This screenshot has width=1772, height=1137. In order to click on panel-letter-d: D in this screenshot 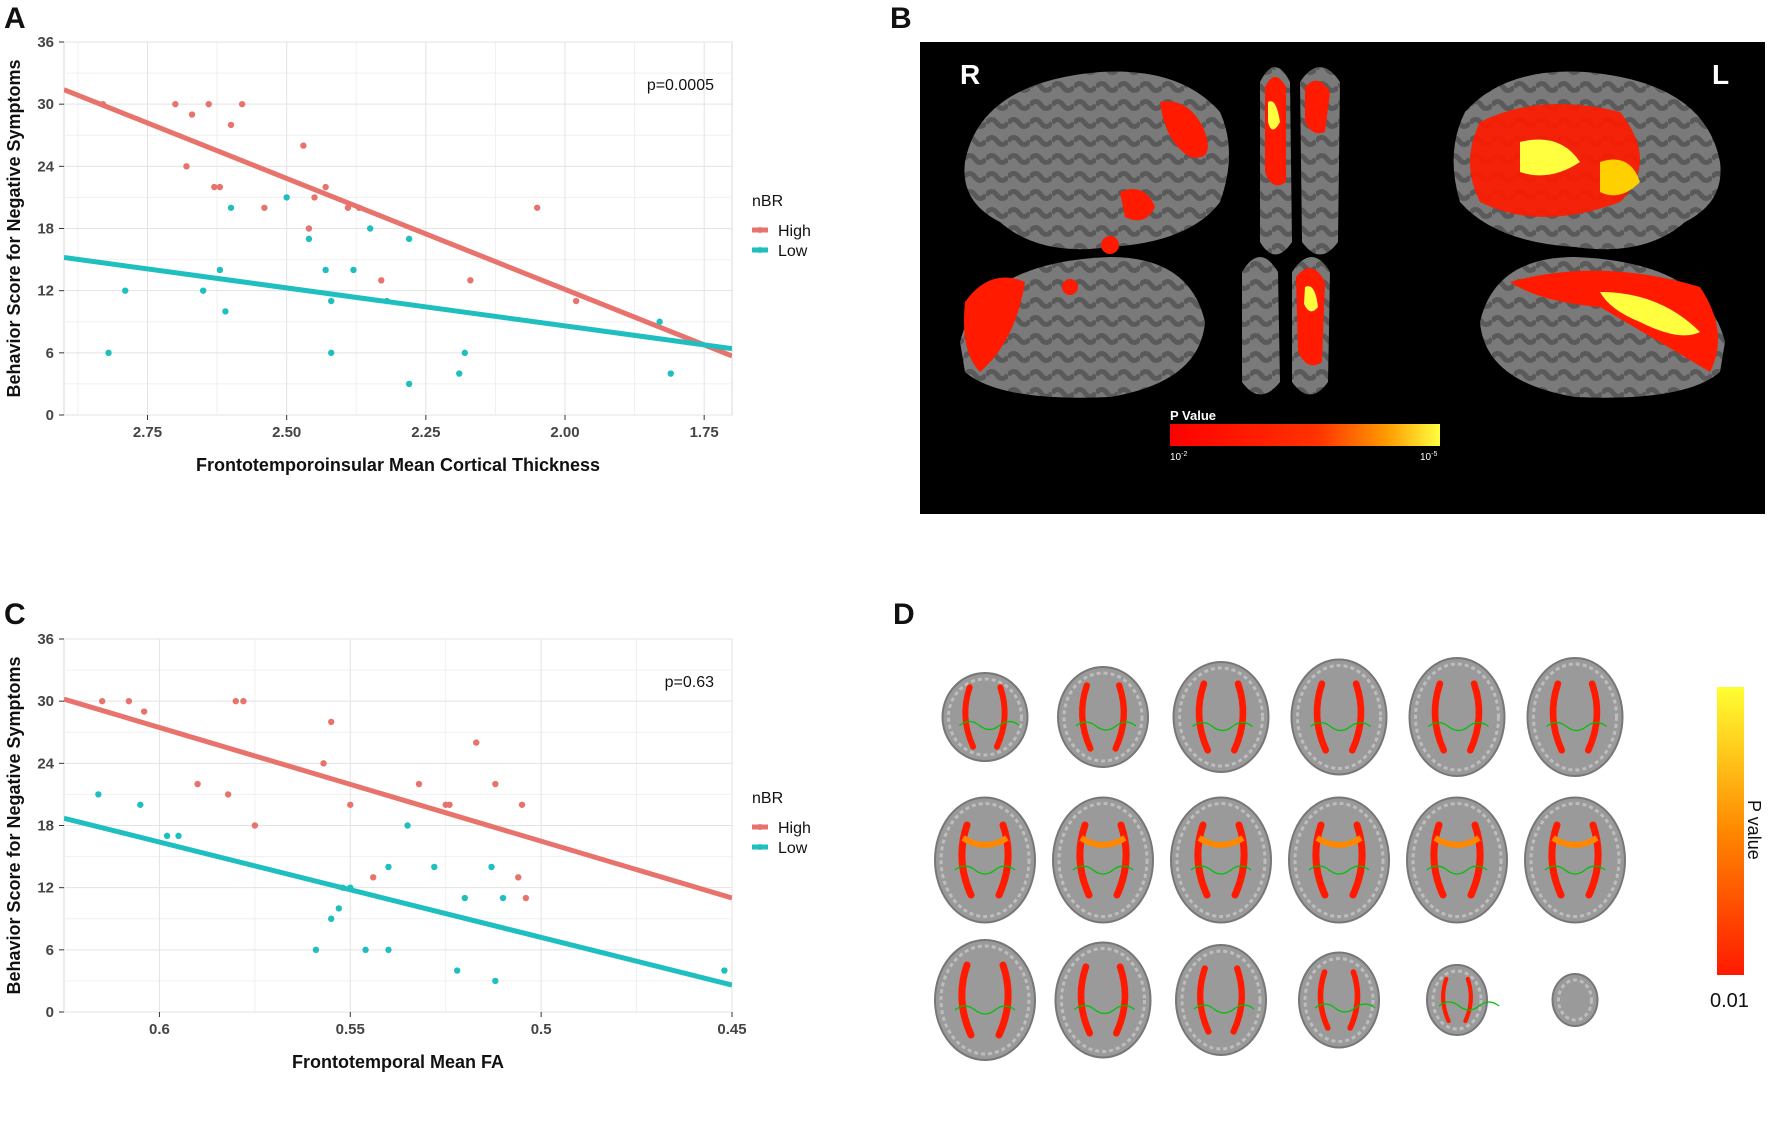, I will do `click(904, 614)`.